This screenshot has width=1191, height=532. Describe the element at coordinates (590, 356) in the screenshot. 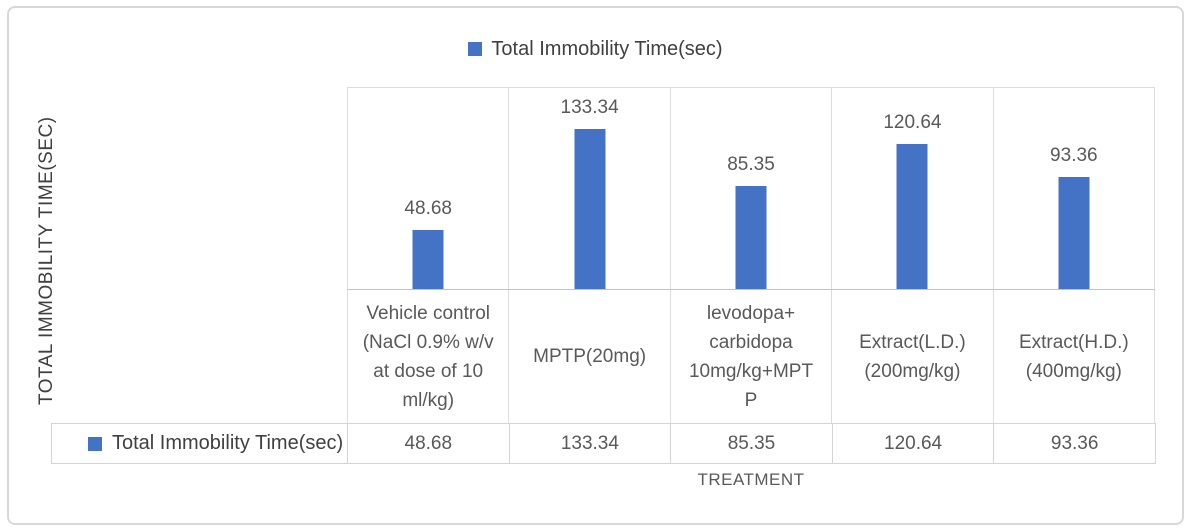

I see `category-label: MPTP(20mg)` at that location.